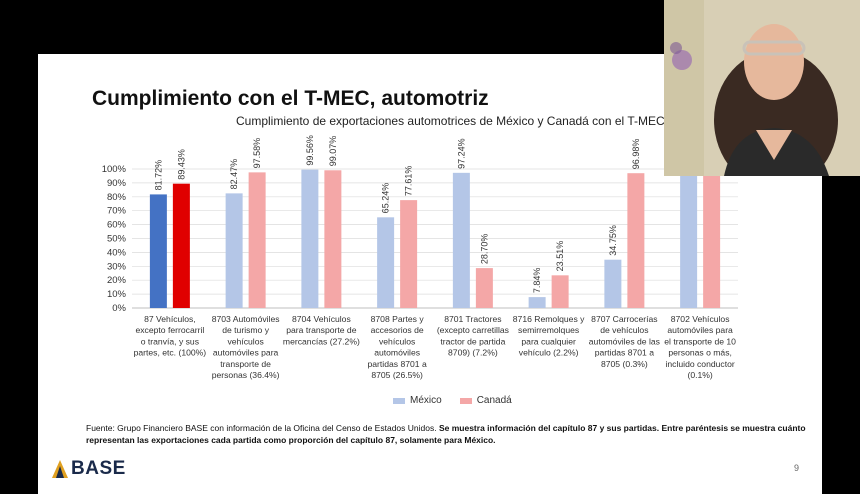 The image size is (860, 494). What do you see at coordinates (117, 183) in the screenshot?
I see `y-tick-label: 90%` at bounding box center [117, 183].